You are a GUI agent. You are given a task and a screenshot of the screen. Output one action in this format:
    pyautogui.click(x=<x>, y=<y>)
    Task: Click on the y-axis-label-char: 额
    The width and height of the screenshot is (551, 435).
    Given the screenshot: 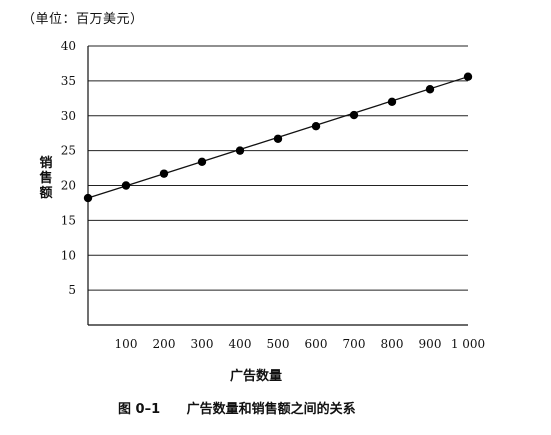 What is the action you would take?
    pyautogui.click(x=46, y=193)
    